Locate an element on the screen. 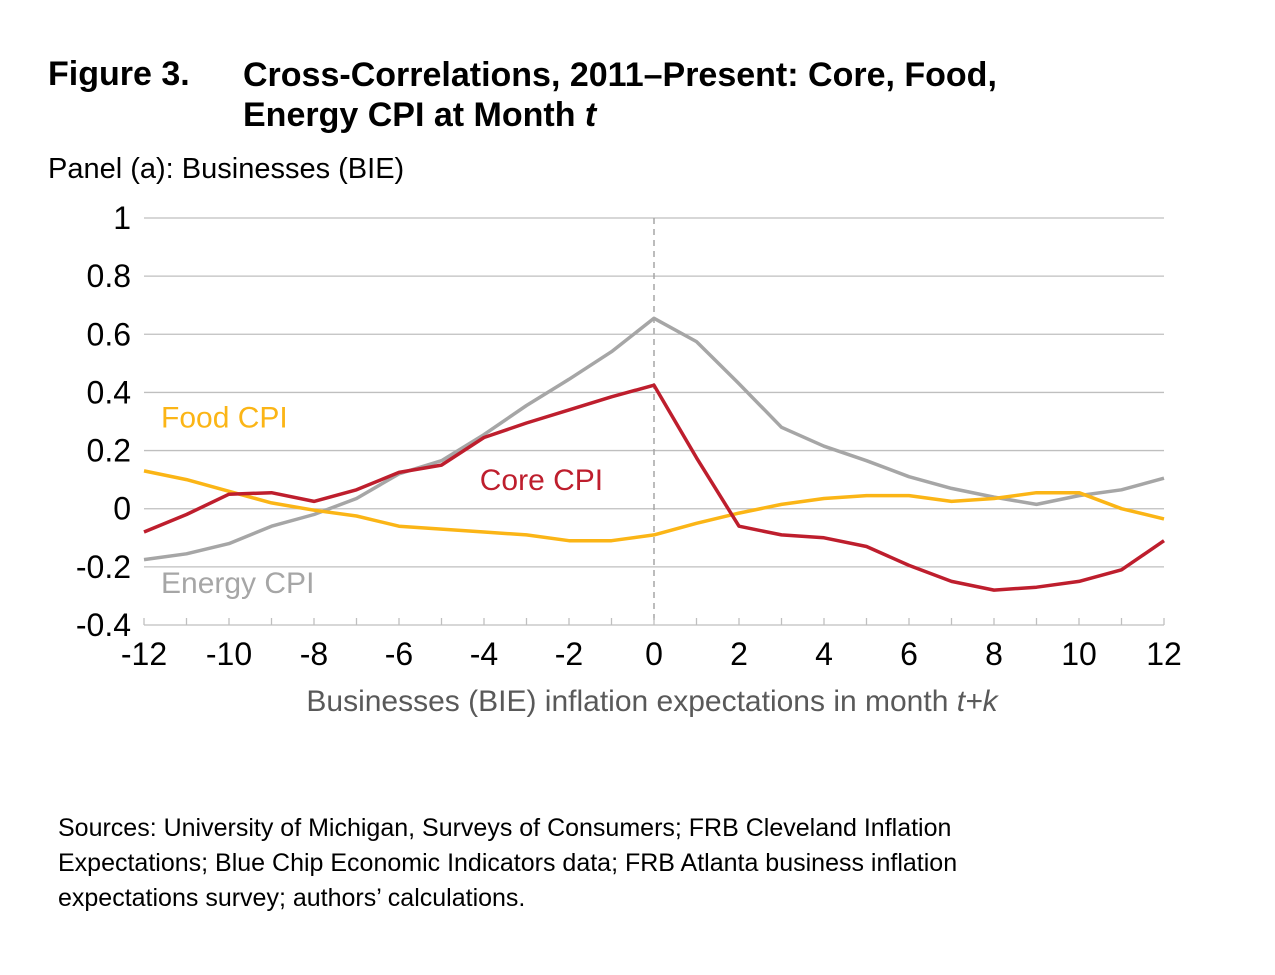  x-tick-label: -12 is located at coordinates (144, 654).